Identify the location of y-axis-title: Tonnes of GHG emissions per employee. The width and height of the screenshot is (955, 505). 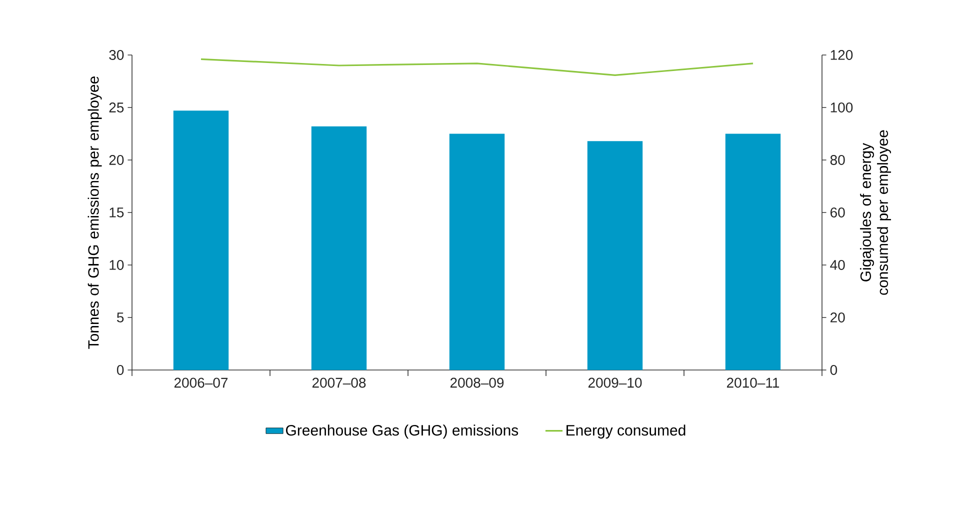
(95, 212).